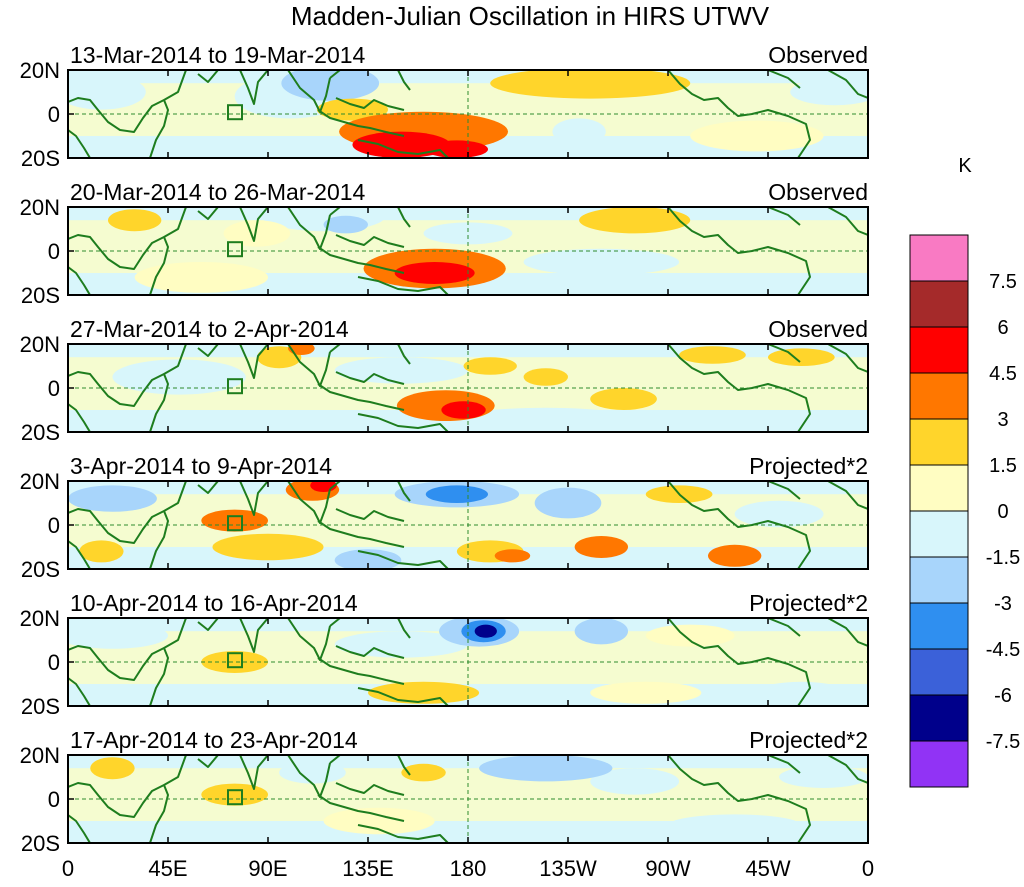 The height and width of the screenshot is (887, 1024). Describe the element at coordinates (1003, 374) in the screenshot. I see `colorbar-label: 4.5` at that location.